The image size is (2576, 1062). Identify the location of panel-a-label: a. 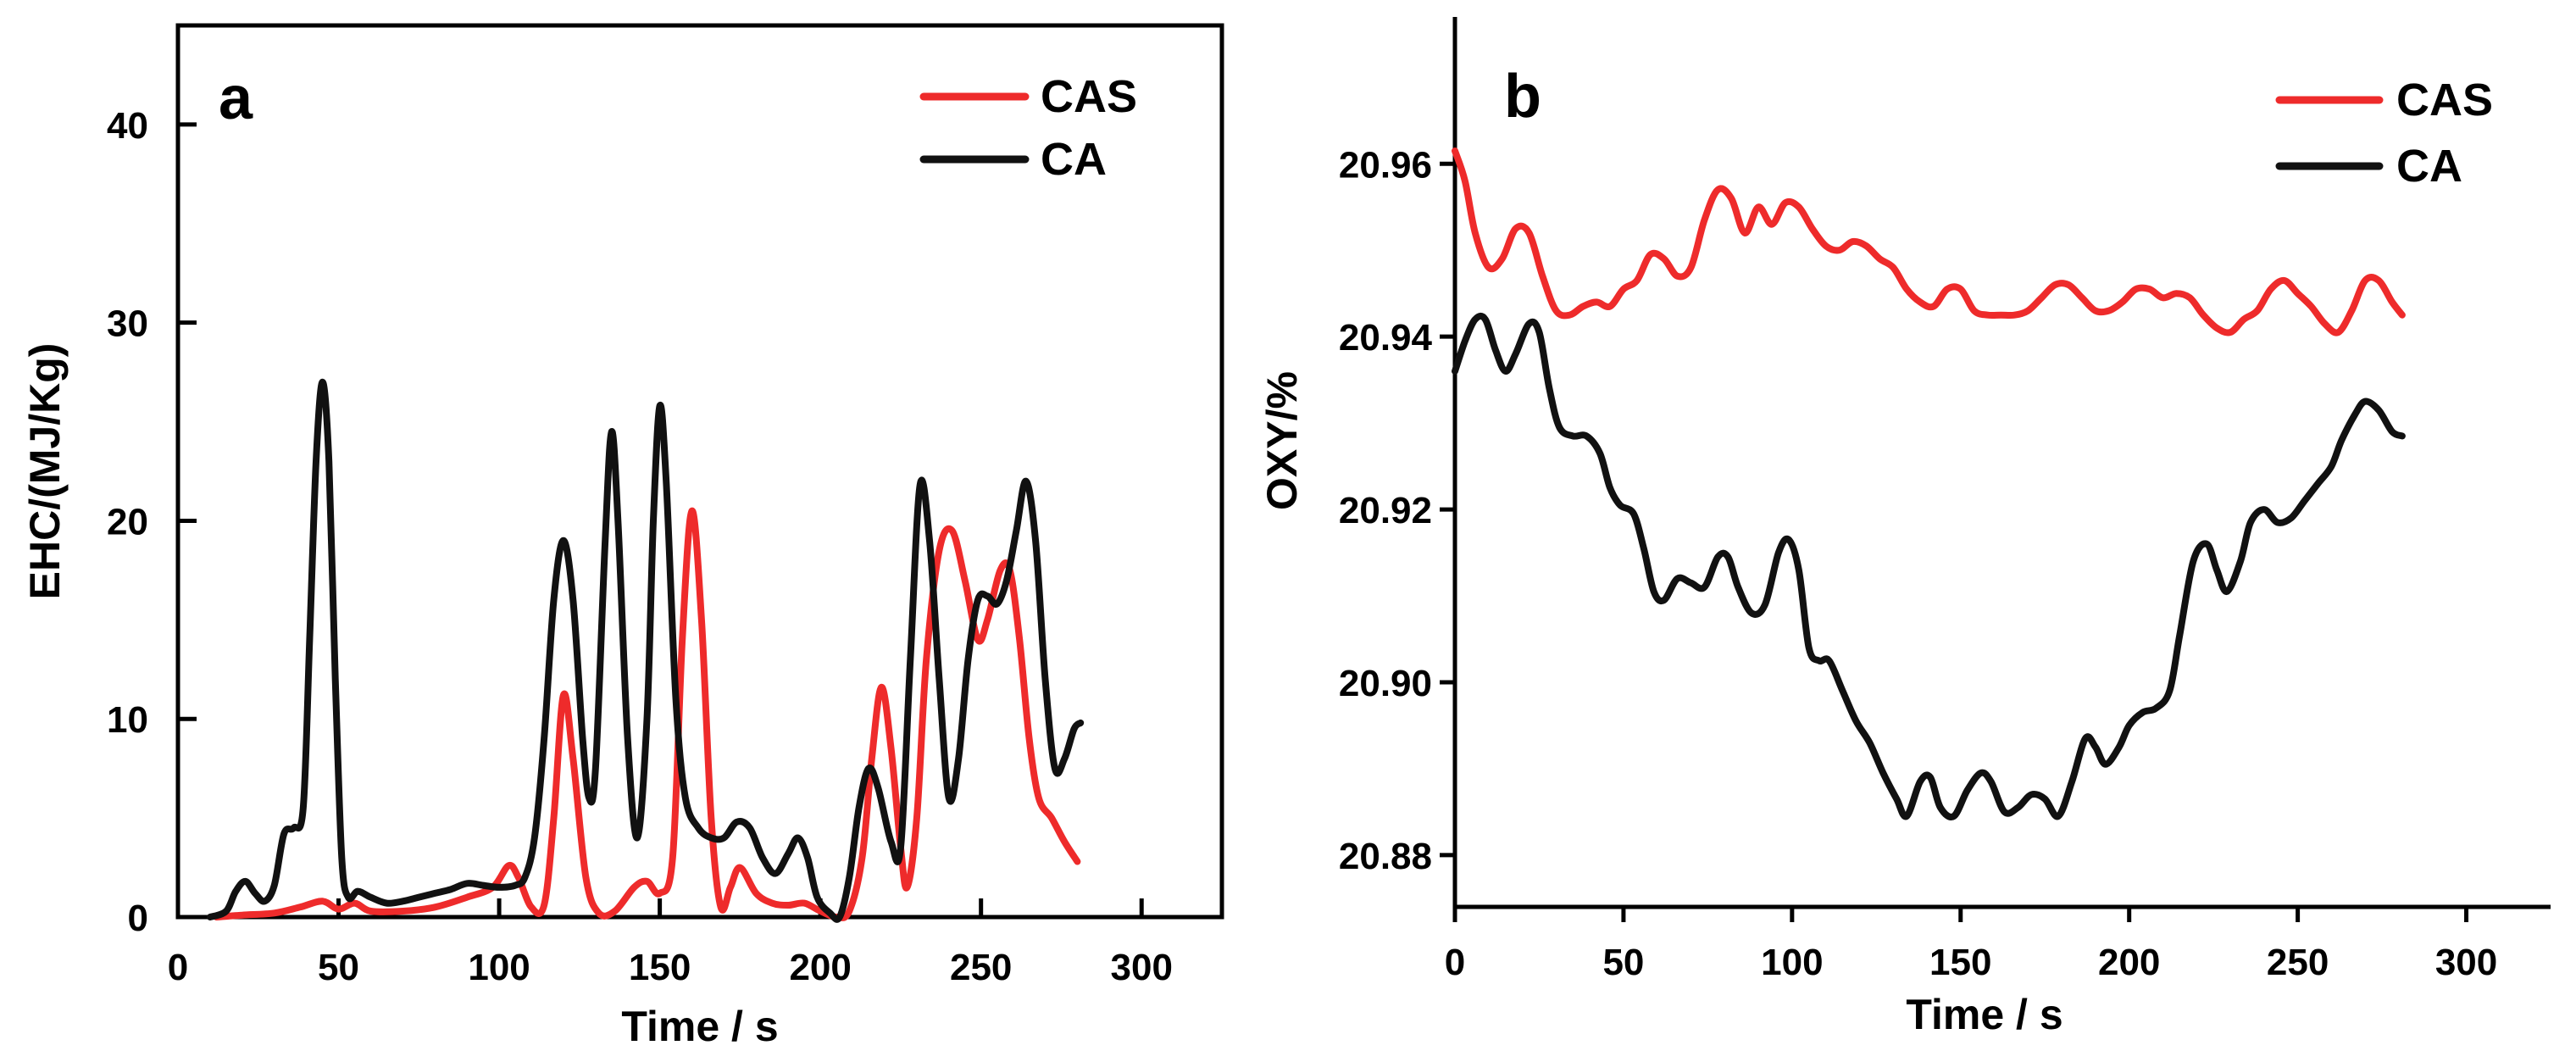
(236, 98).